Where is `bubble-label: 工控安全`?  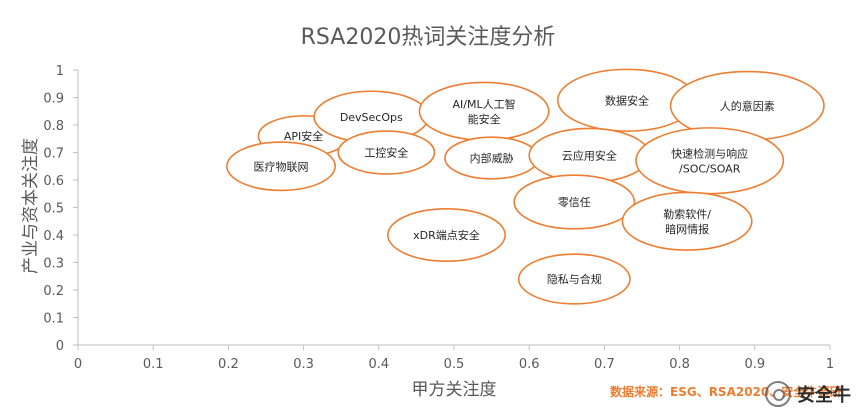 bubble-label: 工控安全 is located at coordinates (386, 153).